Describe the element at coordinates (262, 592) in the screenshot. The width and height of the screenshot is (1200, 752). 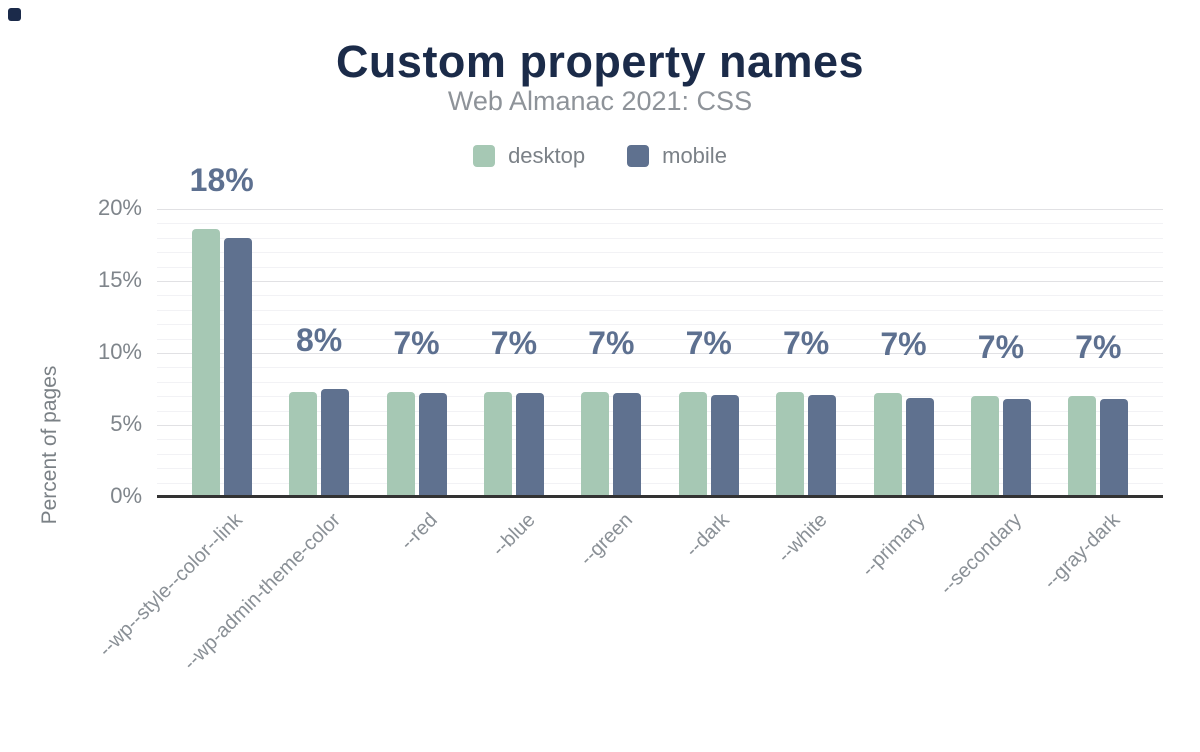
I see `x-axis-label: --wp-admin-theme-color` at that location.